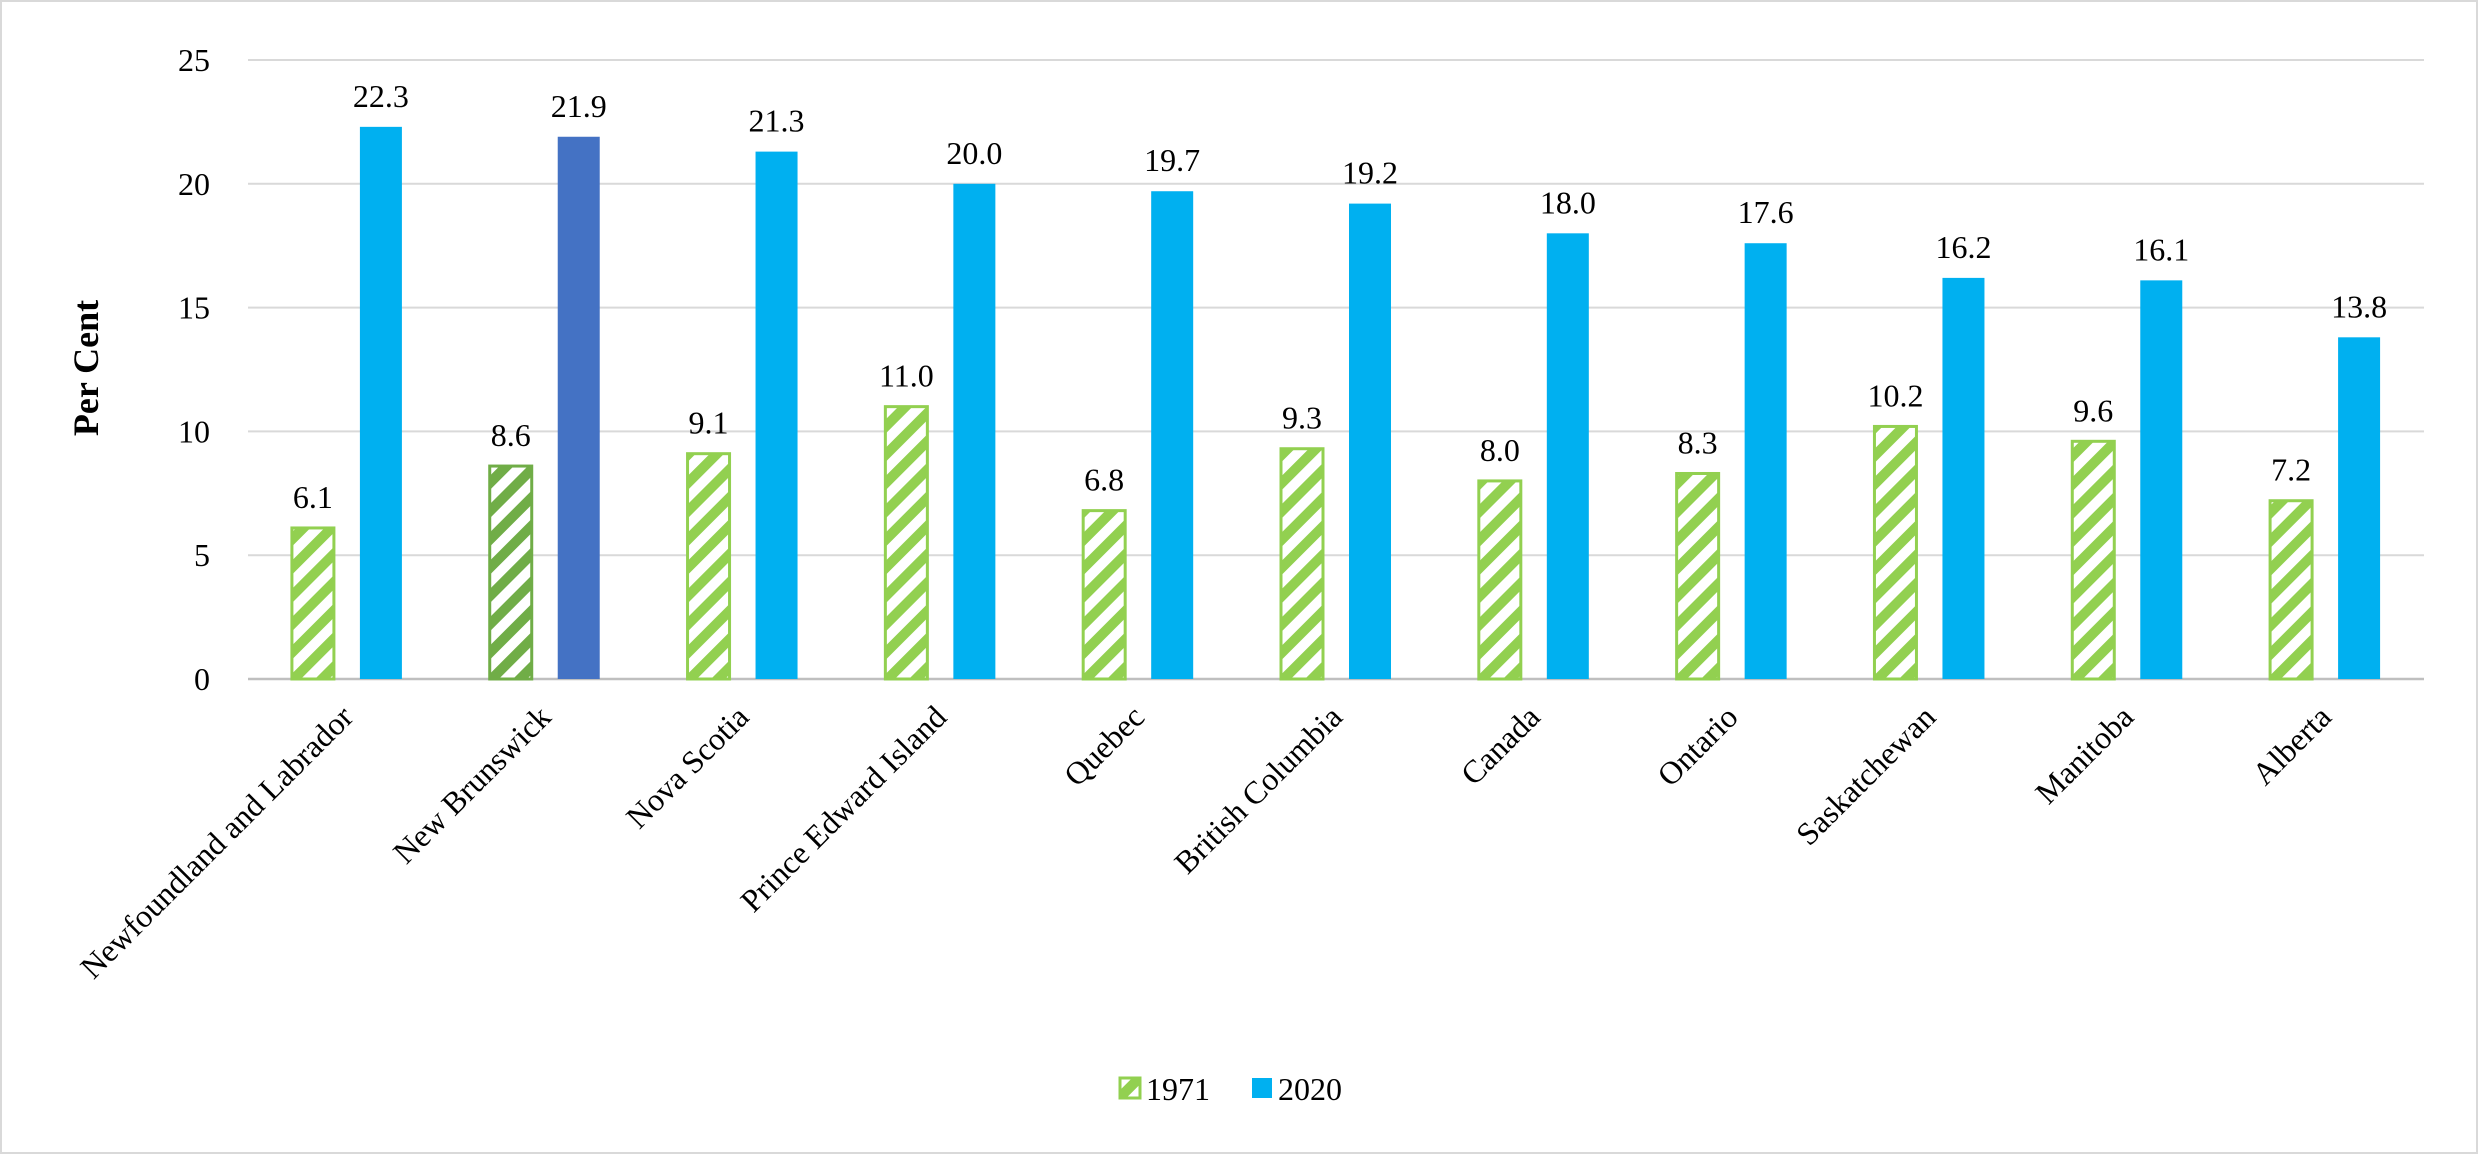  Describe the element at coordinates (974, 153) in the screenshot. I see `data-label-2020: 20.0` at that location.